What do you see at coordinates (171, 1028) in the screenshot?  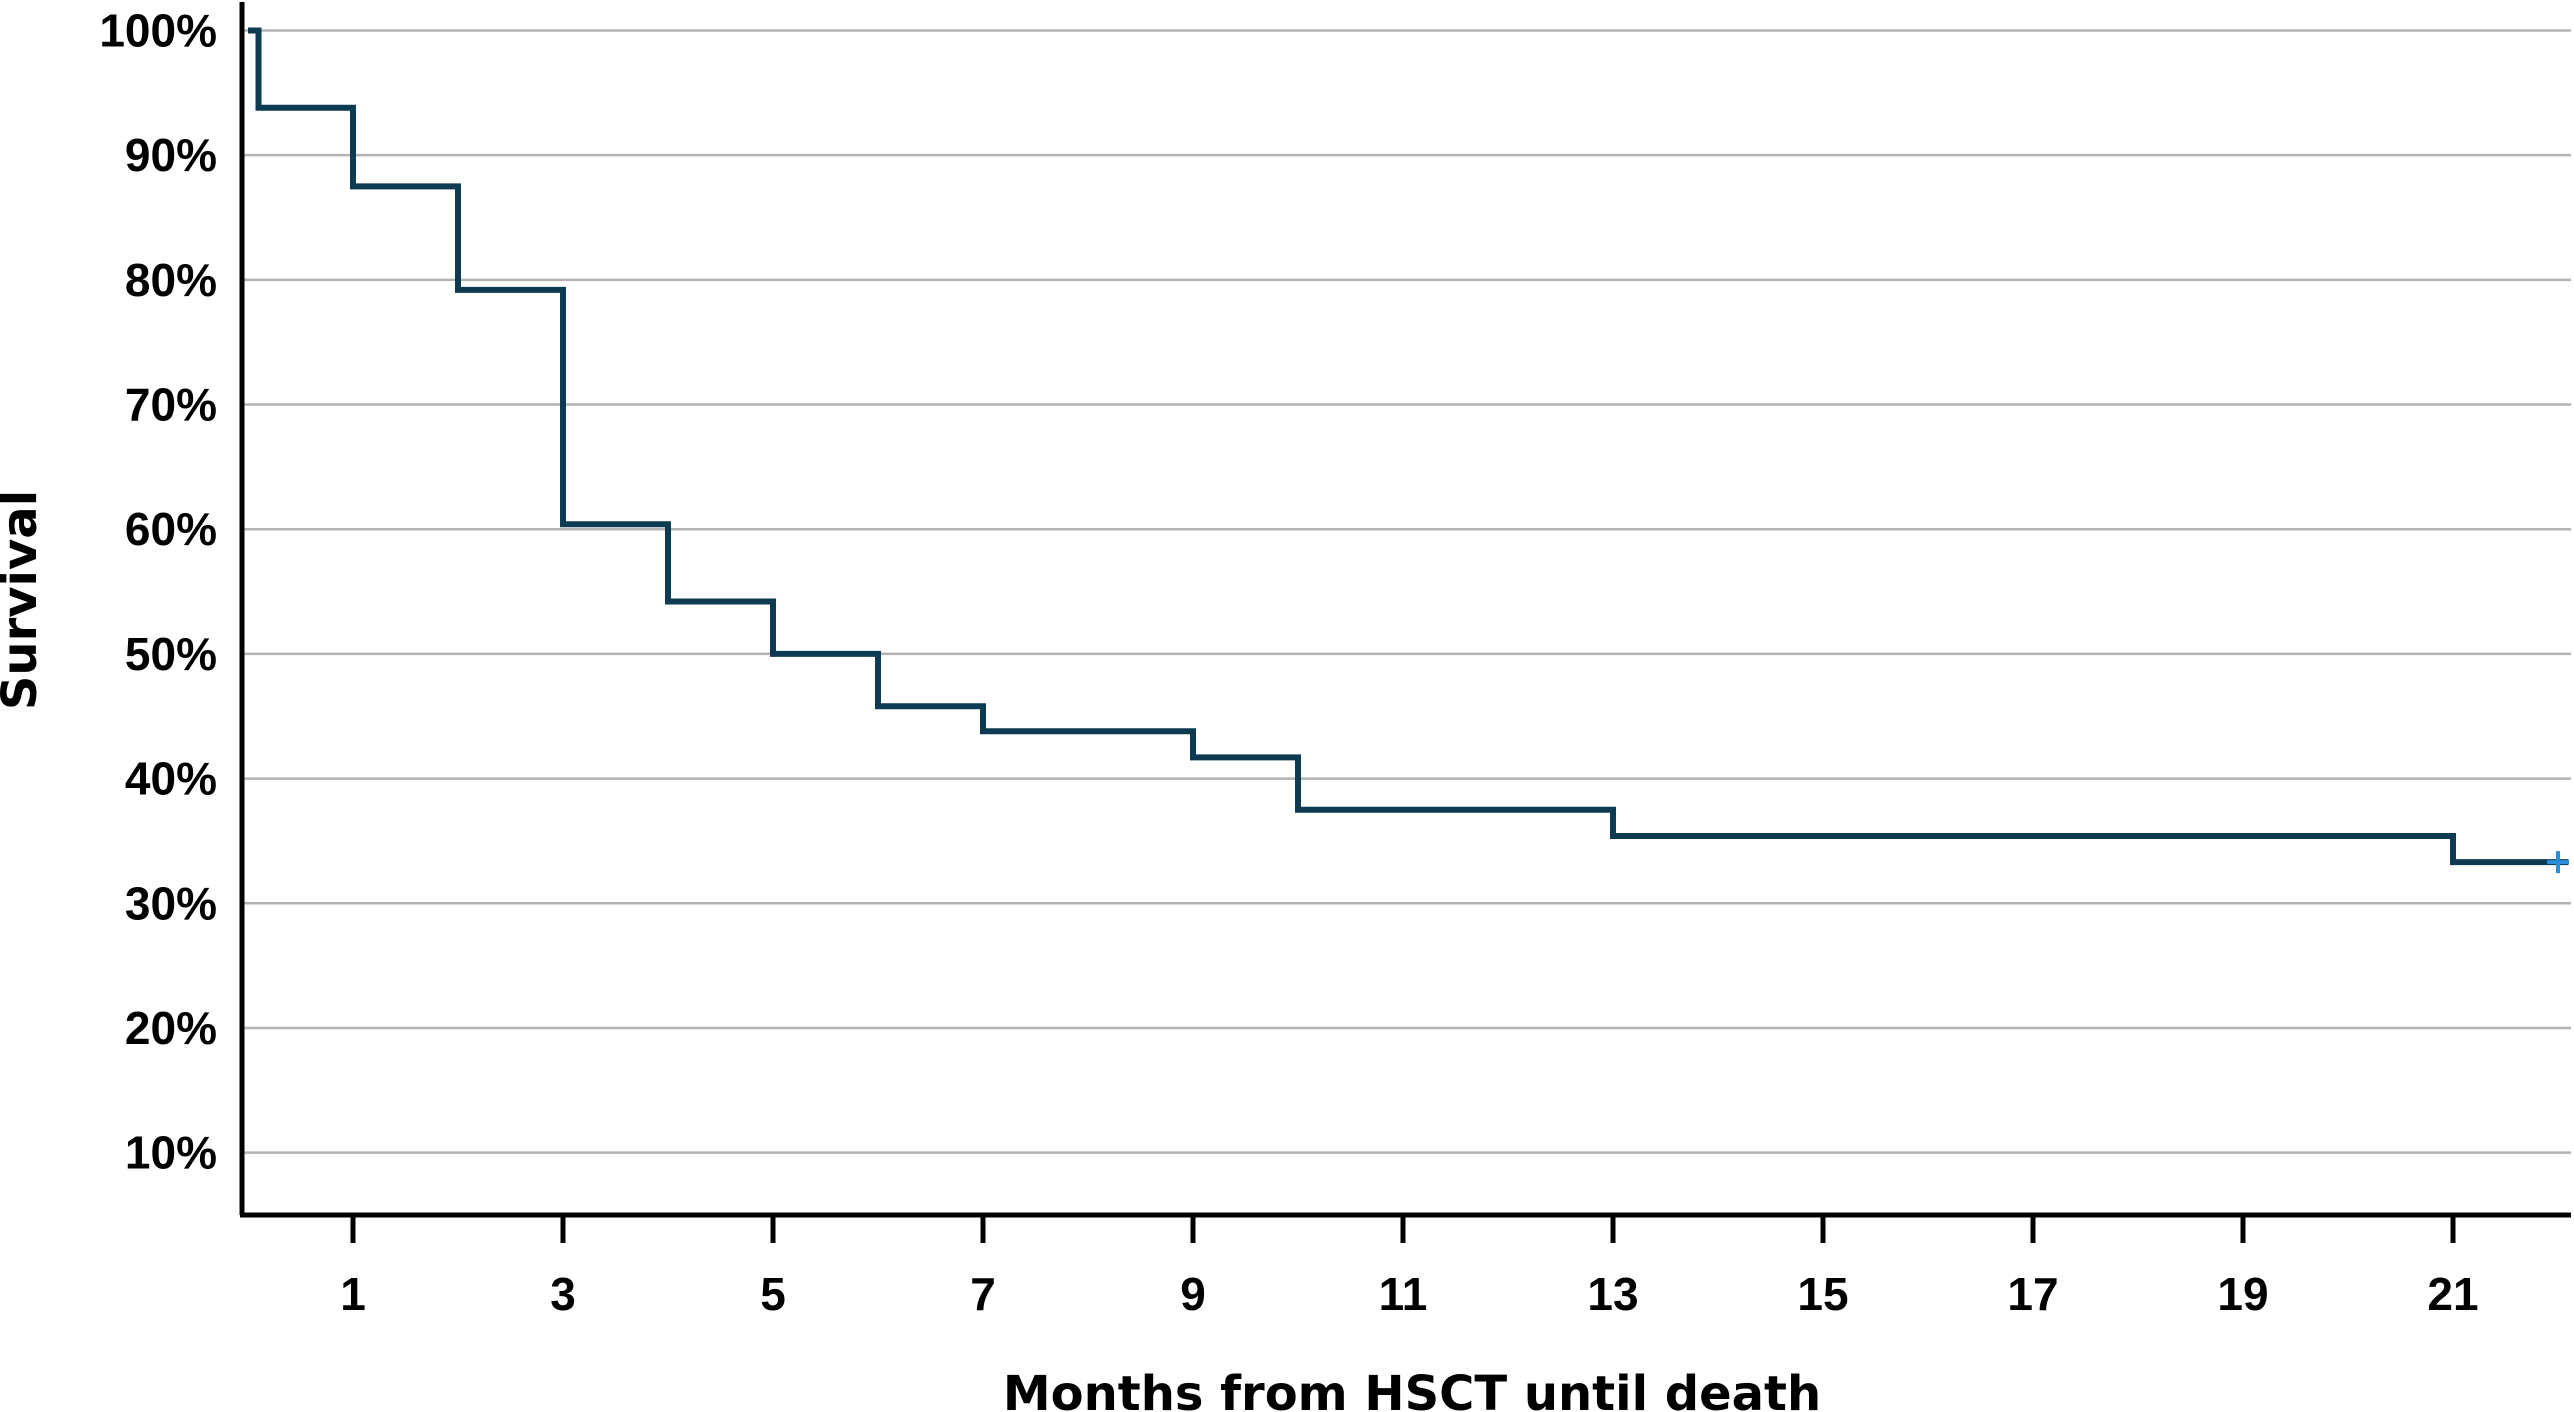 I see `y-tick-label: 20%` at bounding box center [171, 1028].